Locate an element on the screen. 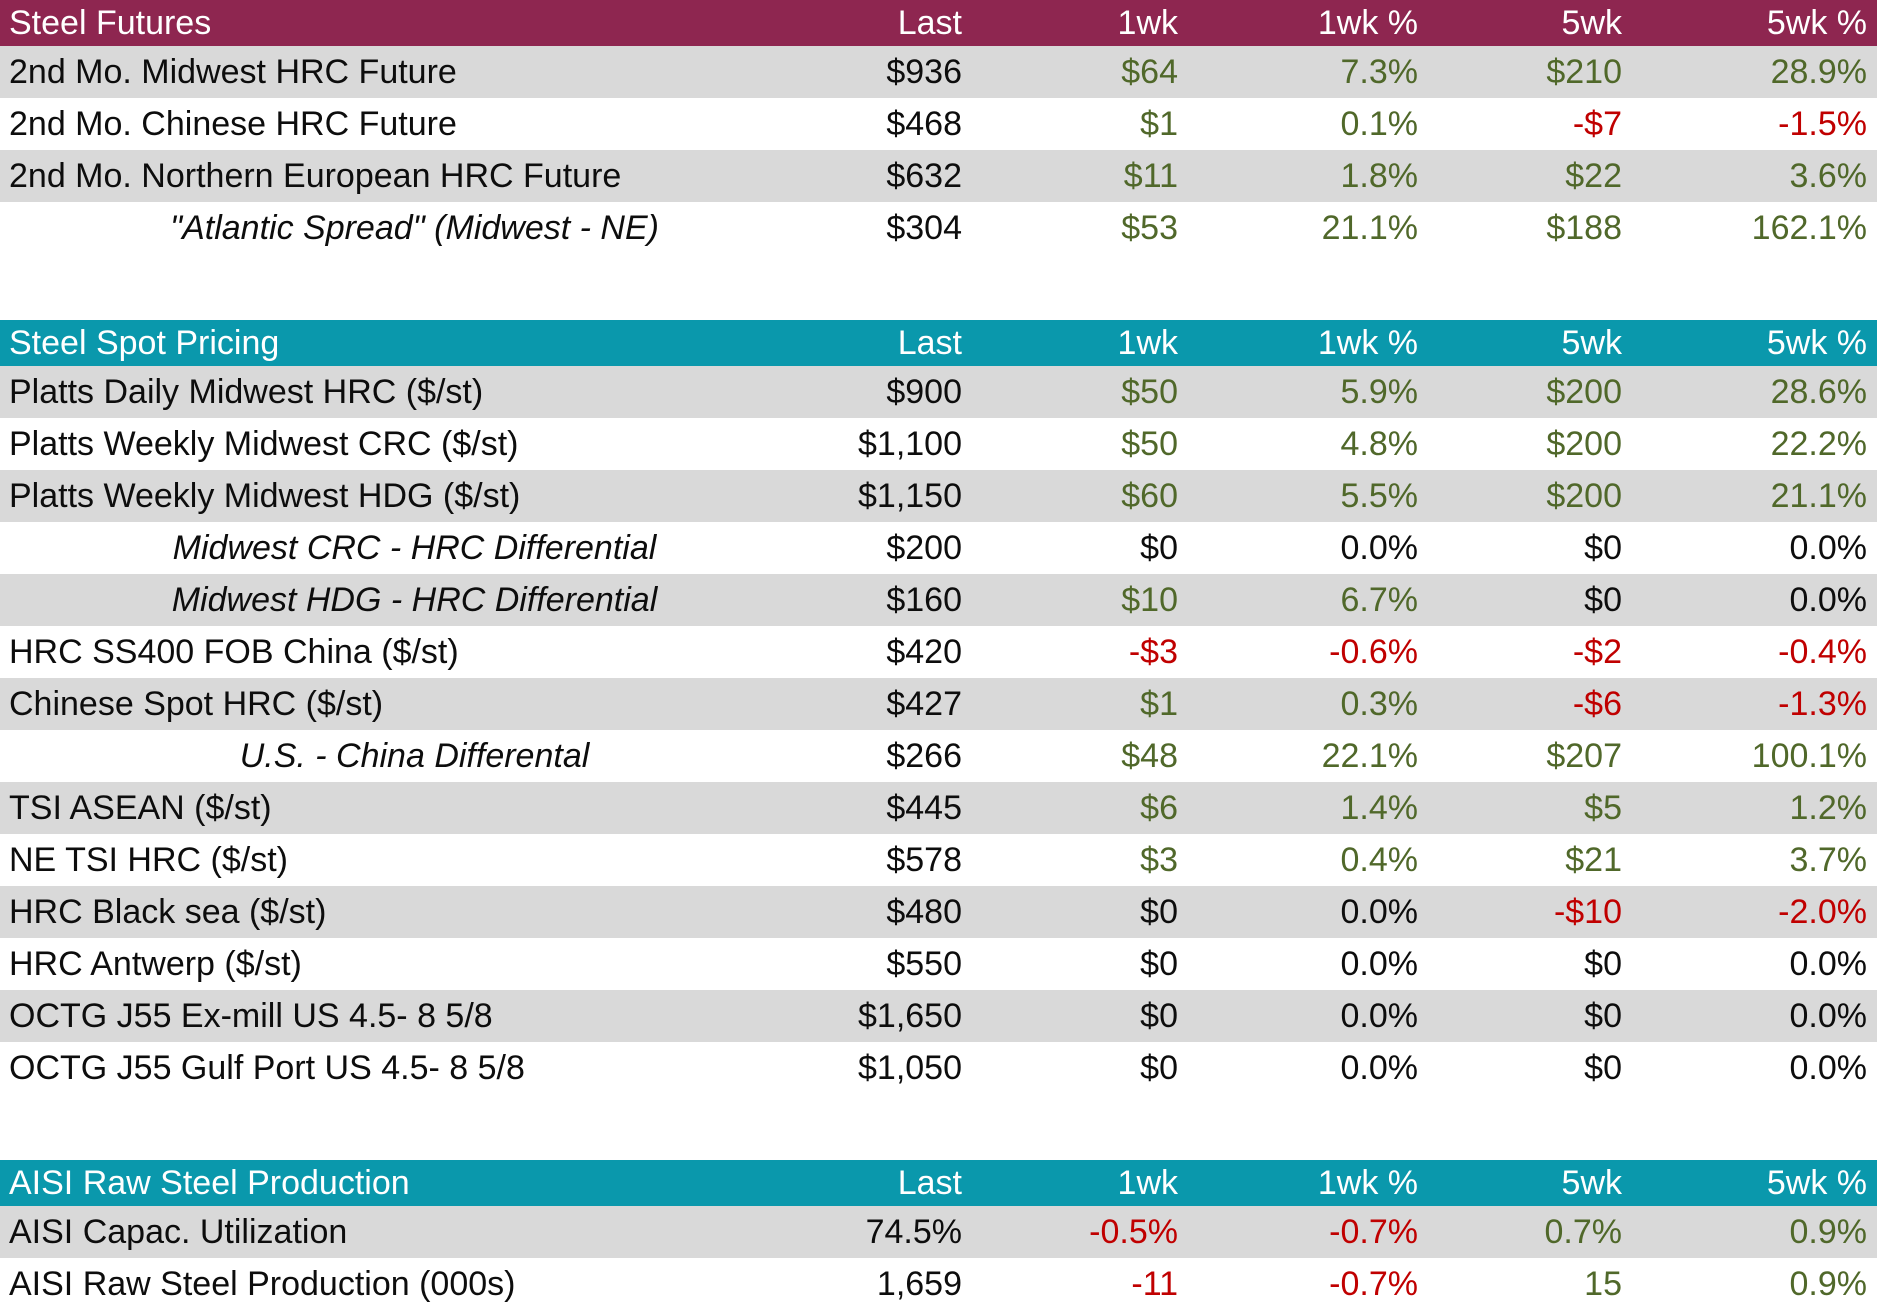  cell-1wk: $3 is located at coordinates (1159, 860).